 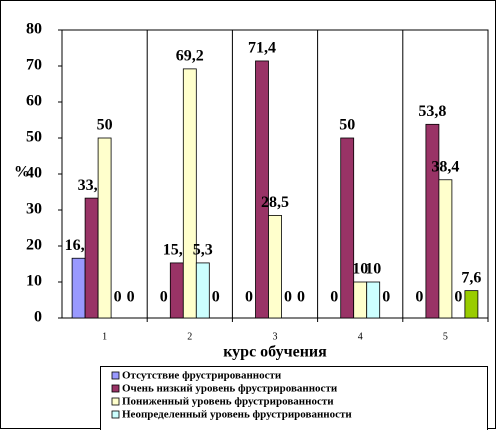 What do you see at coordinates (202, 376) in the screenshot?
I see `legend-label: Отсутствие фрустрированности` at bounding box center [202, 376].